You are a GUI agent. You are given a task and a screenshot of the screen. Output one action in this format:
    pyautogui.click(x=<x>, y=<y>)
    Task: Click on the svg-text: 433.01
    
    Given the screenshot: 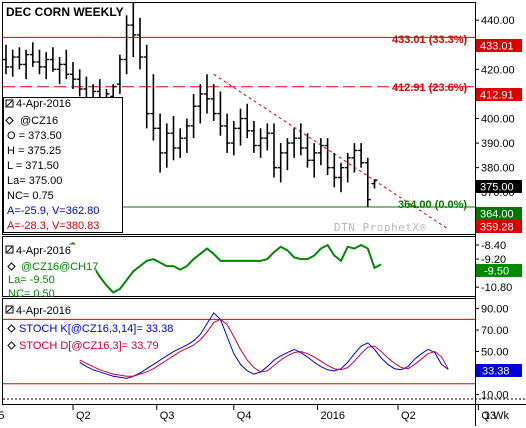 What is the action you would take?
    pyautogui.click(x=497, y=47)
    